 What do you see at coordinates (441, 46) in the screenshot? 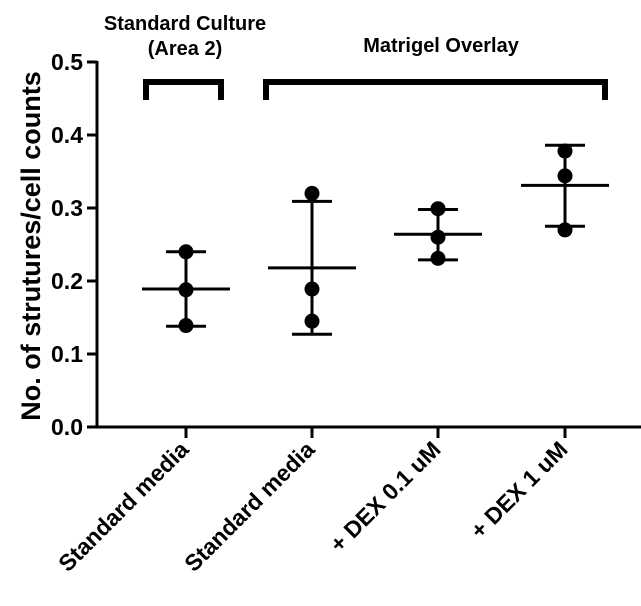
I see `annotation-label: Matrigel Overlay` at bounding box center [441, 46].